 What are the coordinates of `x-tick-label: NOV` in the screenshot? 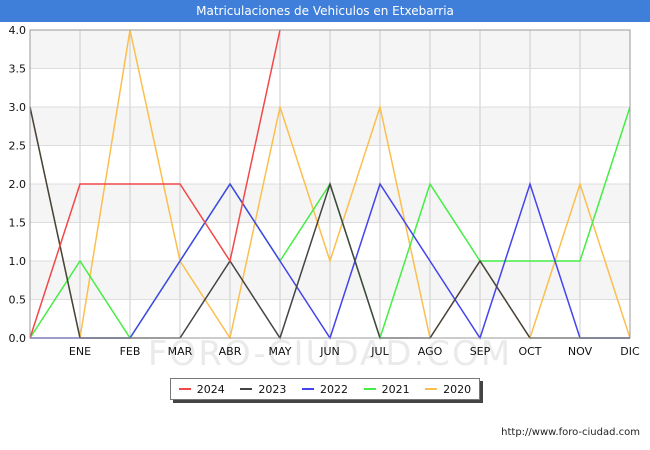 It's located at (580, 351).